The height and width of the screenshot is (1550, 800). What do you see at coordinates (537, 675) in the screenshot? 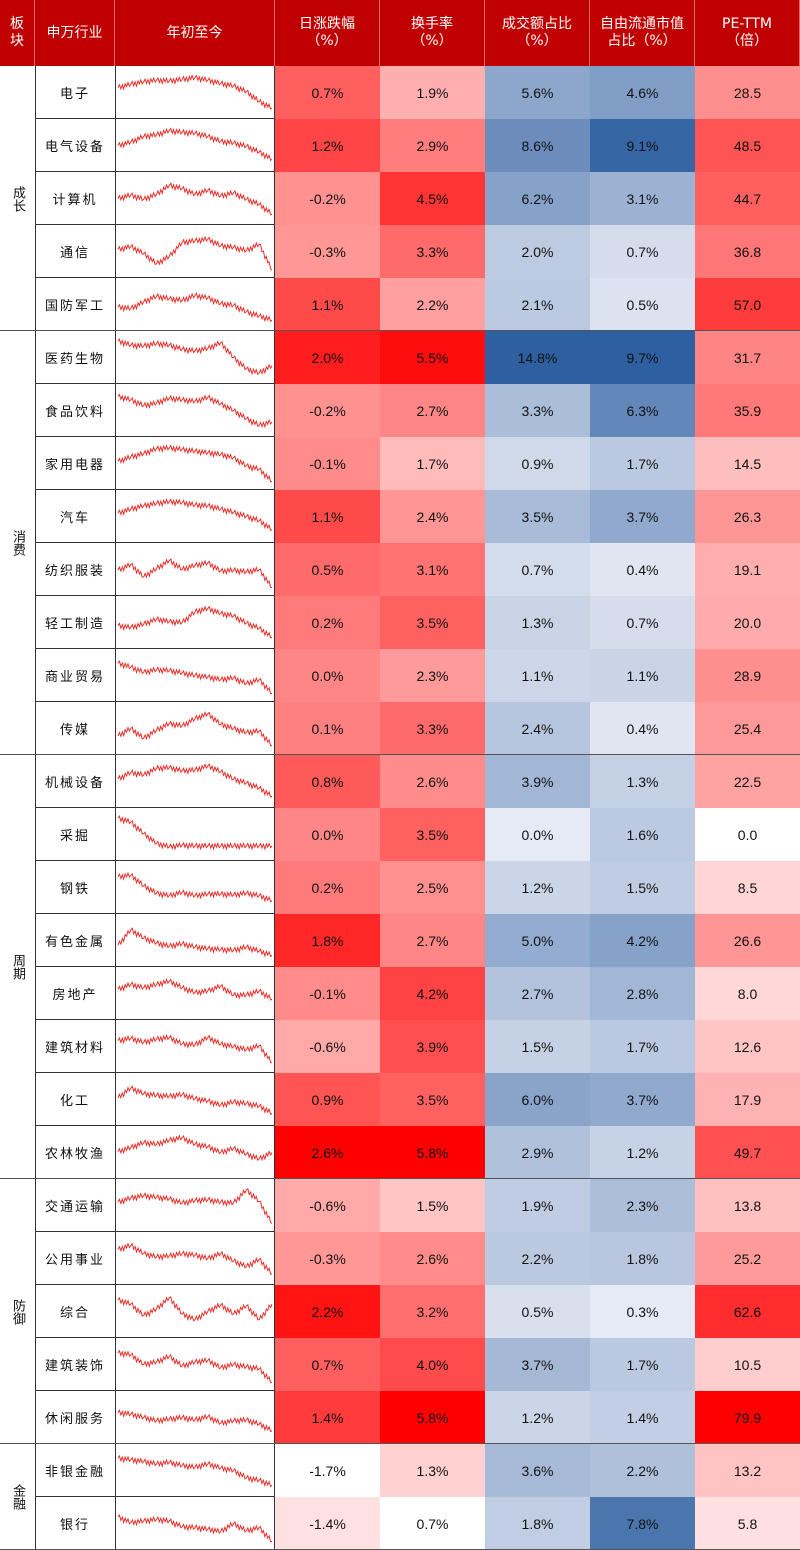
I see `cell-volume-share: 1.1%` at bounding box center [537, 675].